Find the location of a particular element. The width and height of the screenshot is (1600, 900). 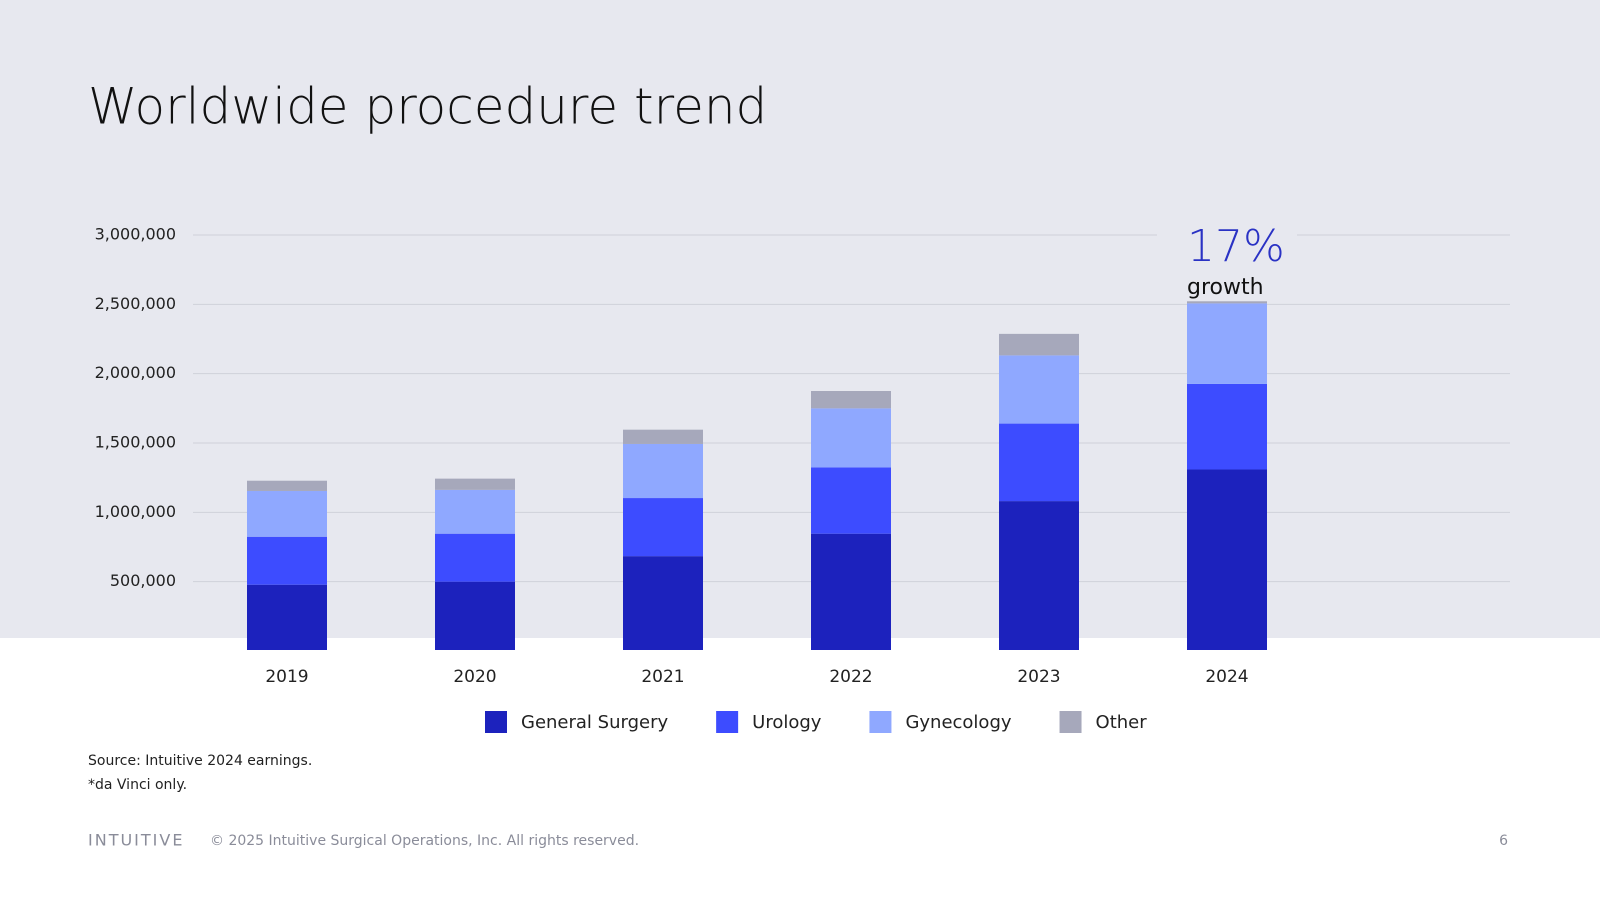

y-tick-label: 3,000,000 is located at coordinates (135, 234).